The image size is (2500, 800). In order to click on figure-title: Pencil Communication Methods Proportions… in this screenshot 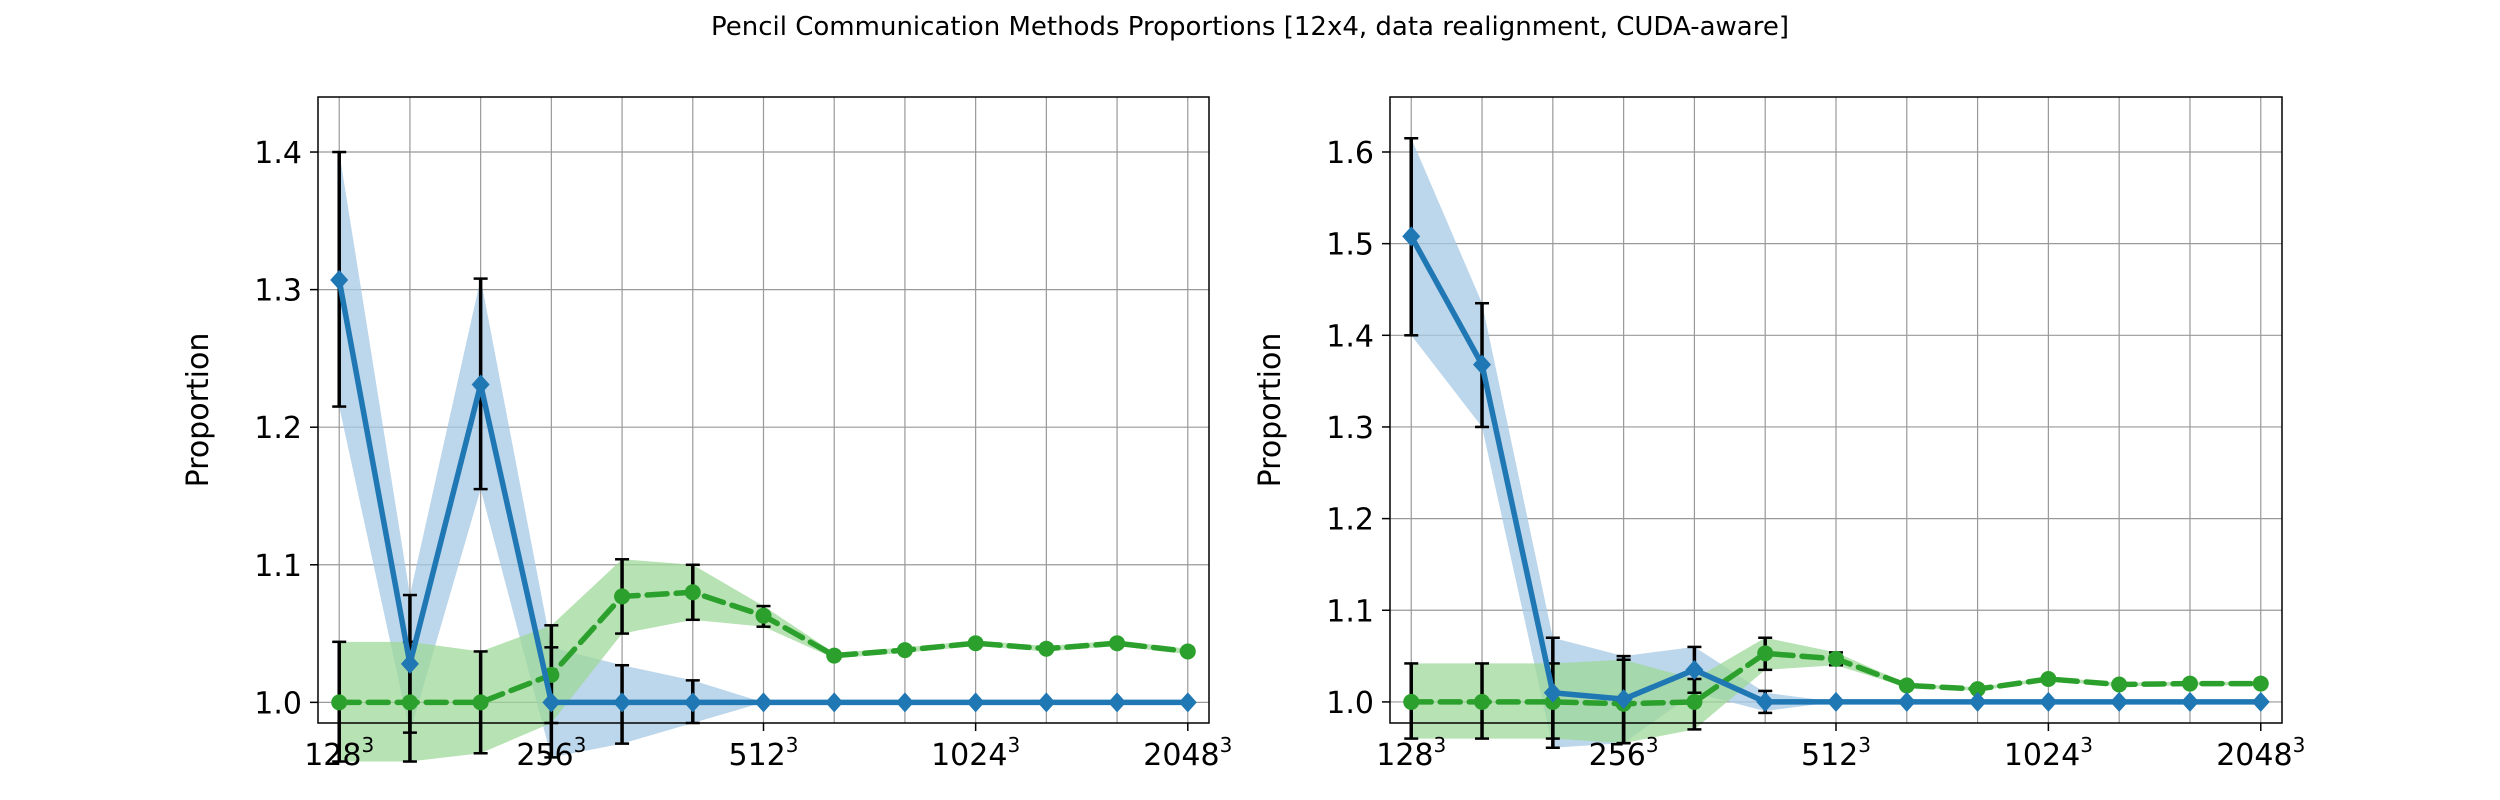, I will do `click(1250, 27)`.